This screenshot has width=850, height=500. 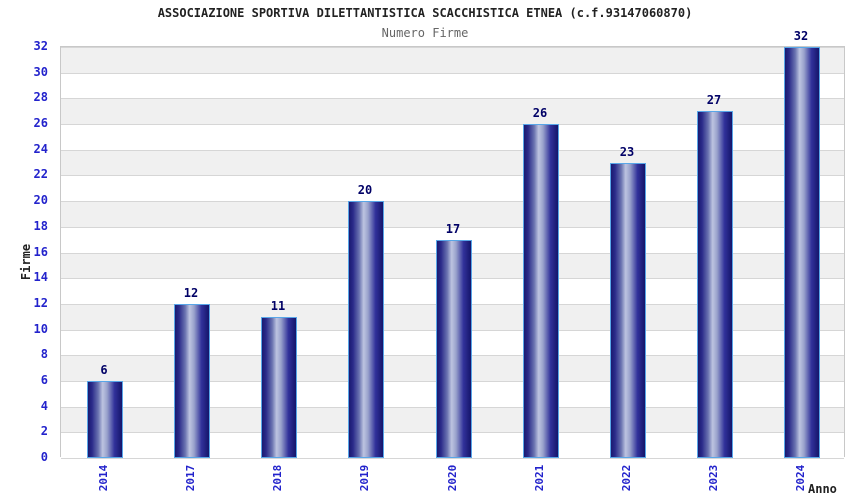 What do you see at coordinates (366, 329) in the screenshot?
I see `bar-2019` at bounding box center [366, 329].